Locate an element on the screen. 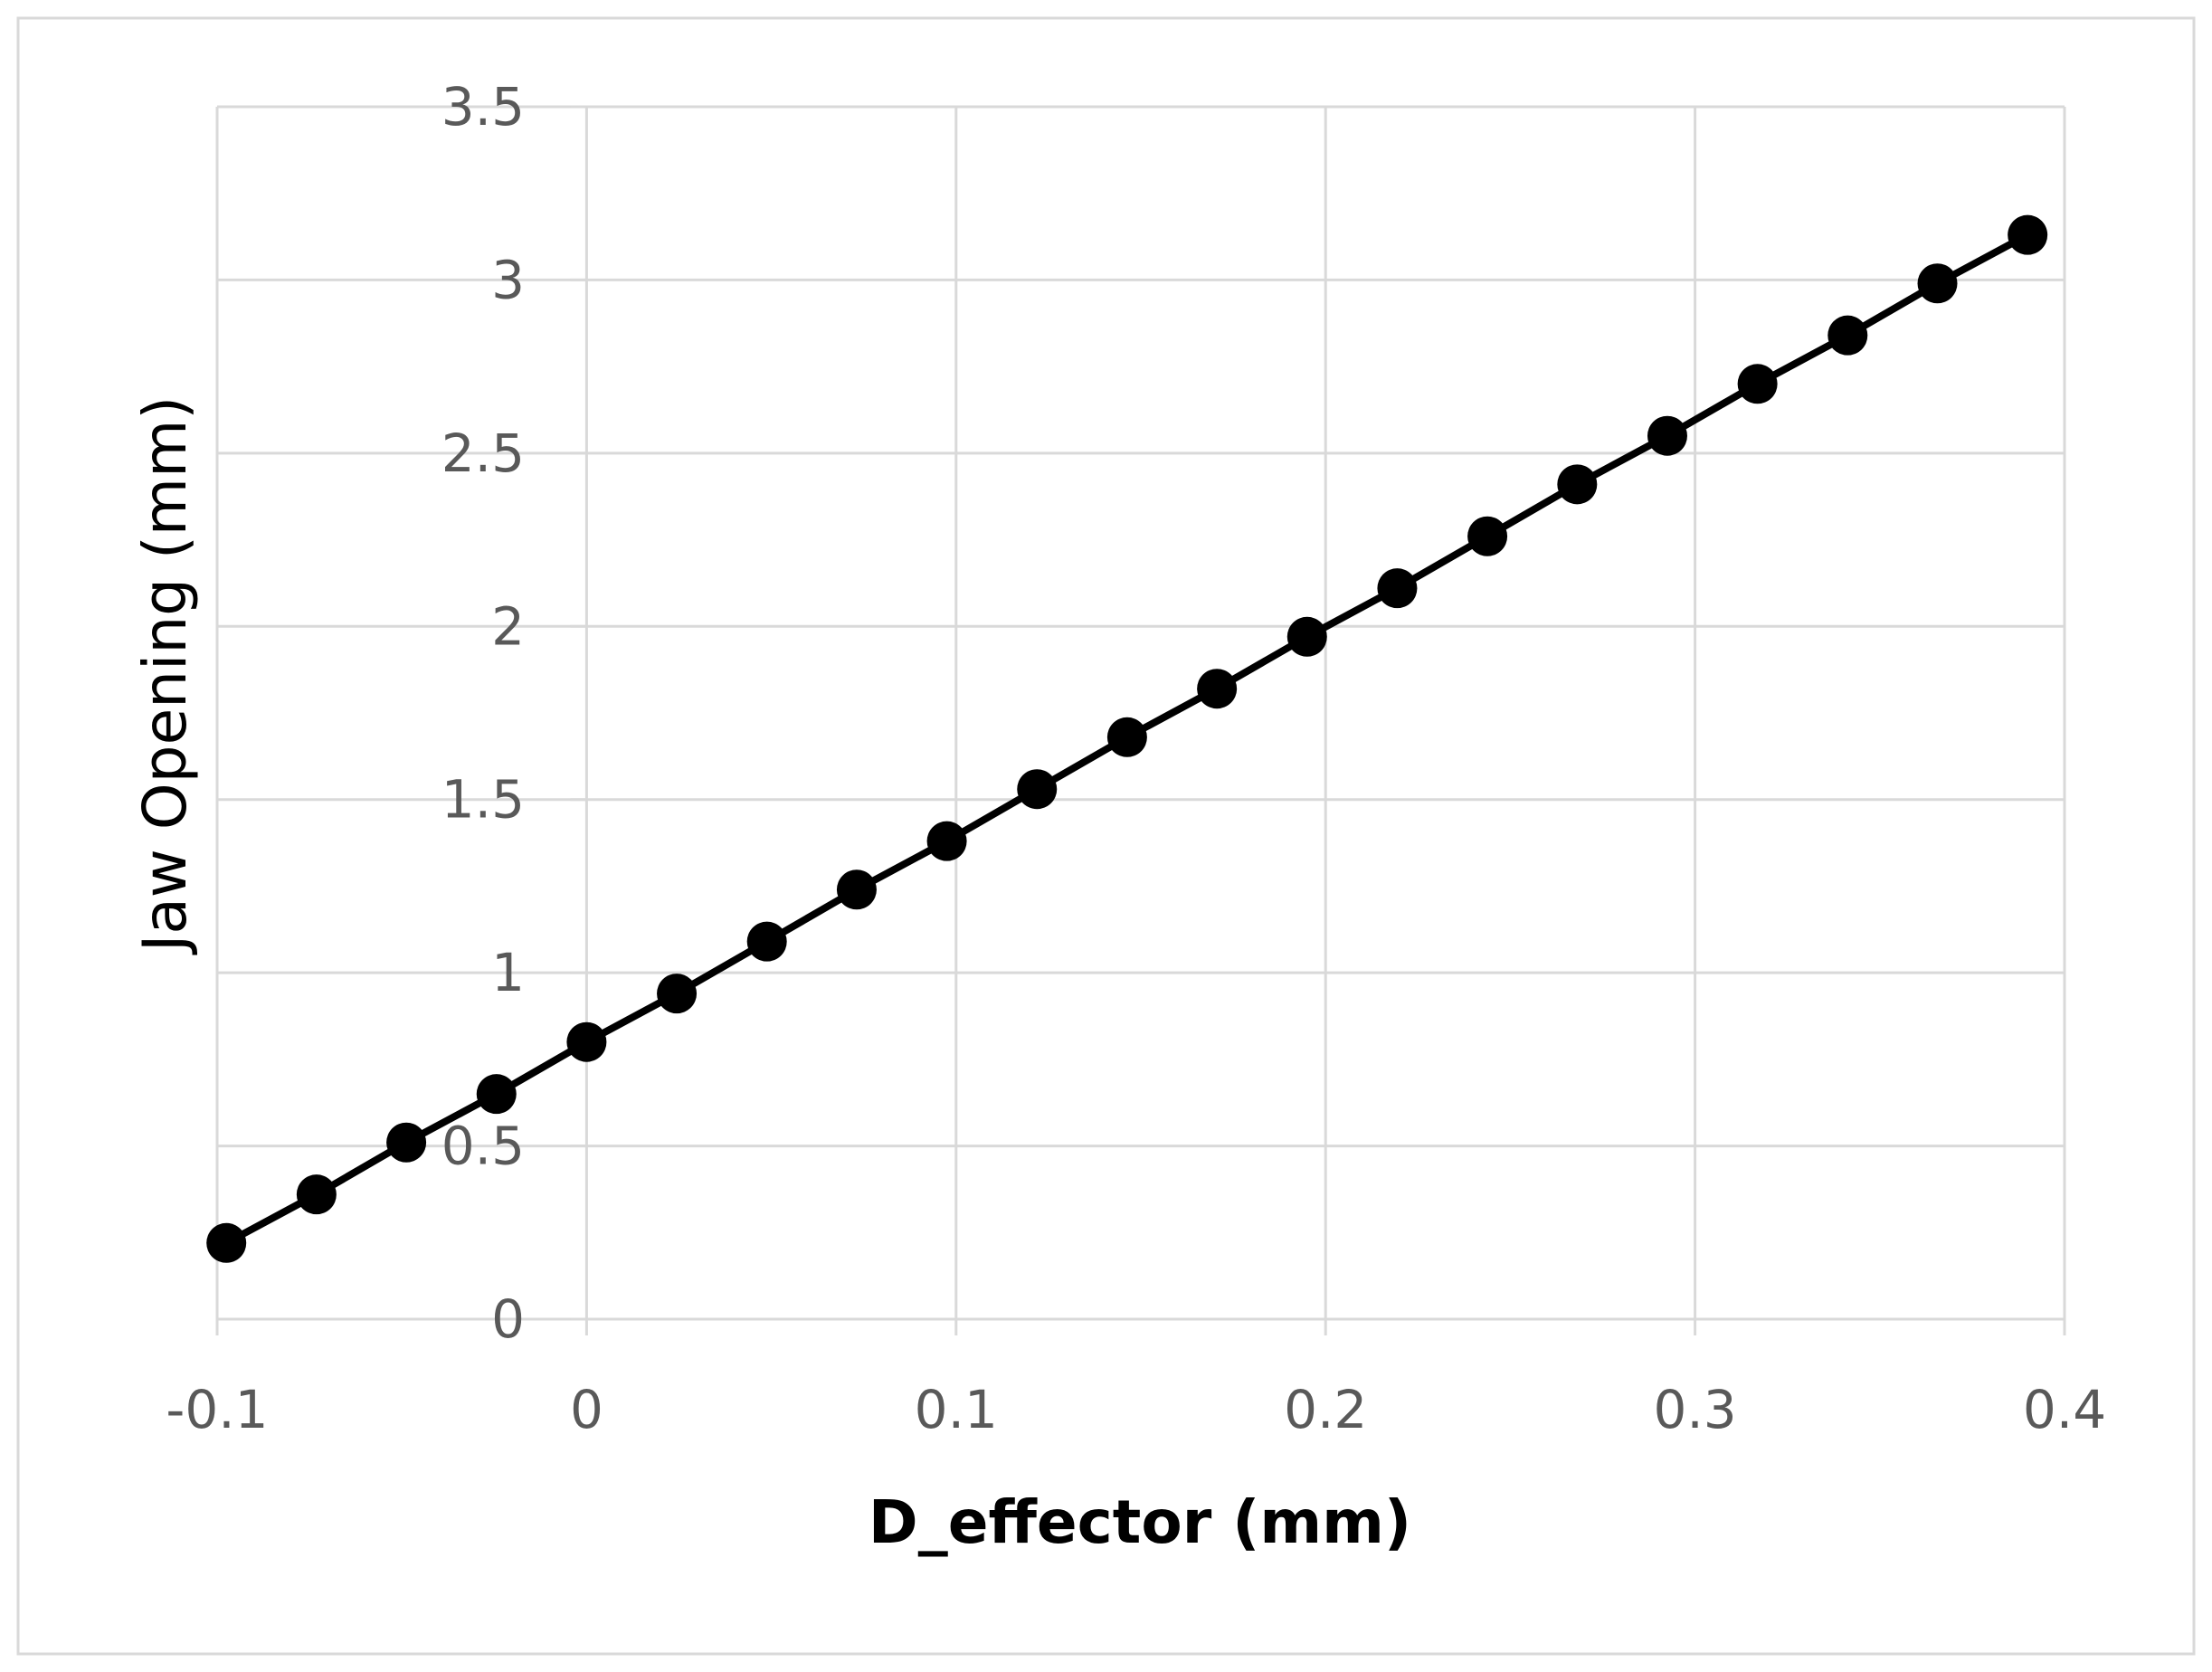  x-tick-label: 0.3 is located at coordinates (1694, 1409).